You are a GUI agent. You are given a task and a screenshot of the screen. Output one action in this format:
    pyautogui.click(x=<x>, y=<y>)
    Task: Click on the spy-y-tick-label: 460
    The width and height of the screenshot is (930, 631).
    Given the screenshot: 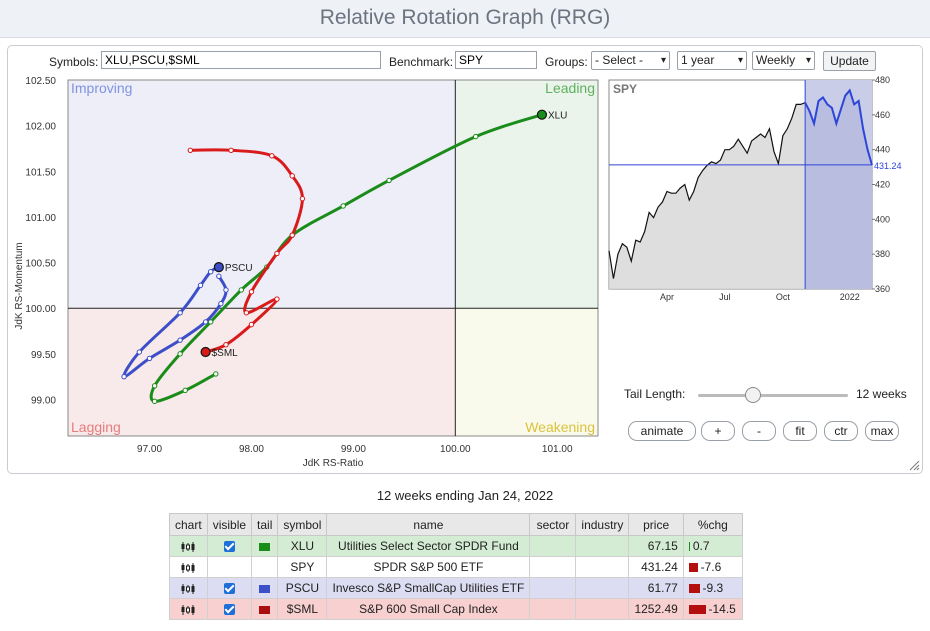 What is the action you would take?
    pyautogui.click(x=882, y=115)
    